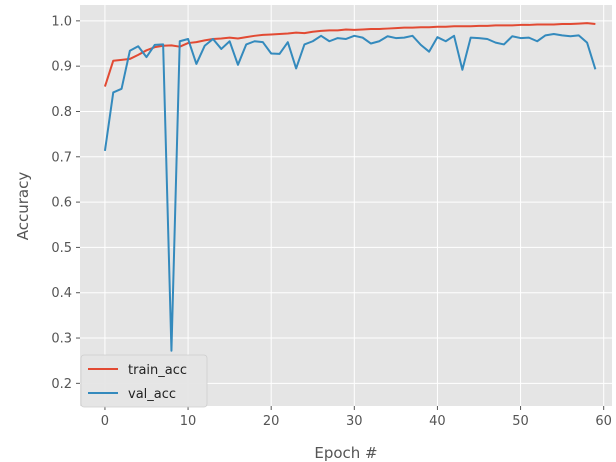 This screenshot has height=462, width=616. I want to click on x-tick-label: 50, so click(520, 421).